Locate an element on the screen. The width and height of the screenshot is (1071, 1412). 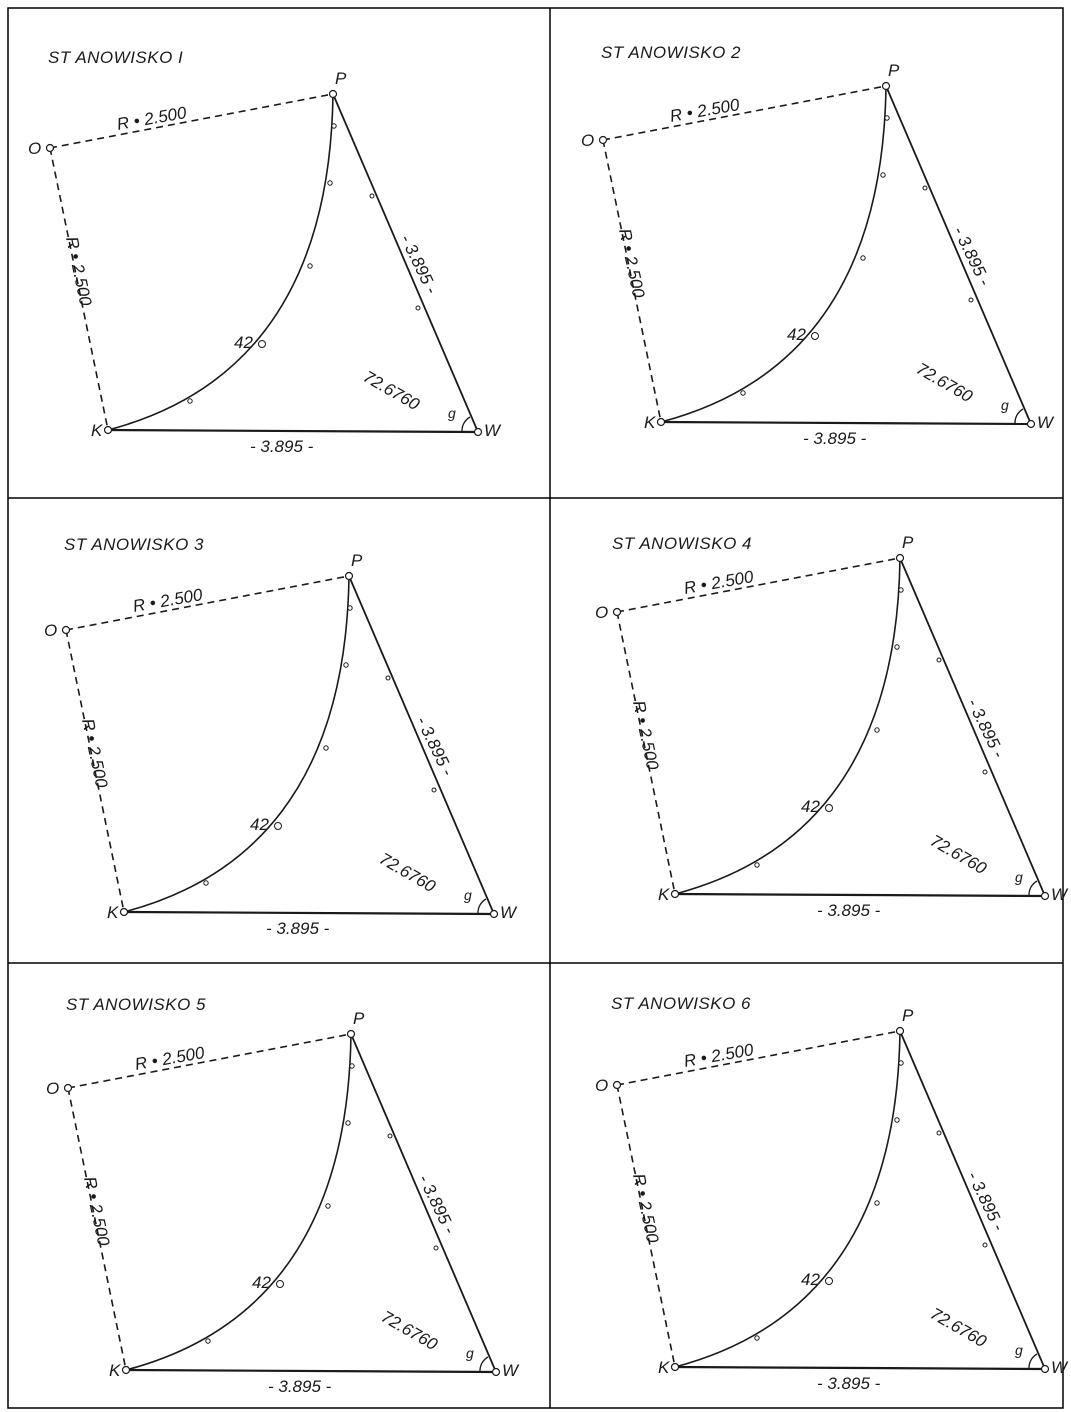
panel-title-3: ST ANOWISKO 3 is located at coordinates (134, 544).